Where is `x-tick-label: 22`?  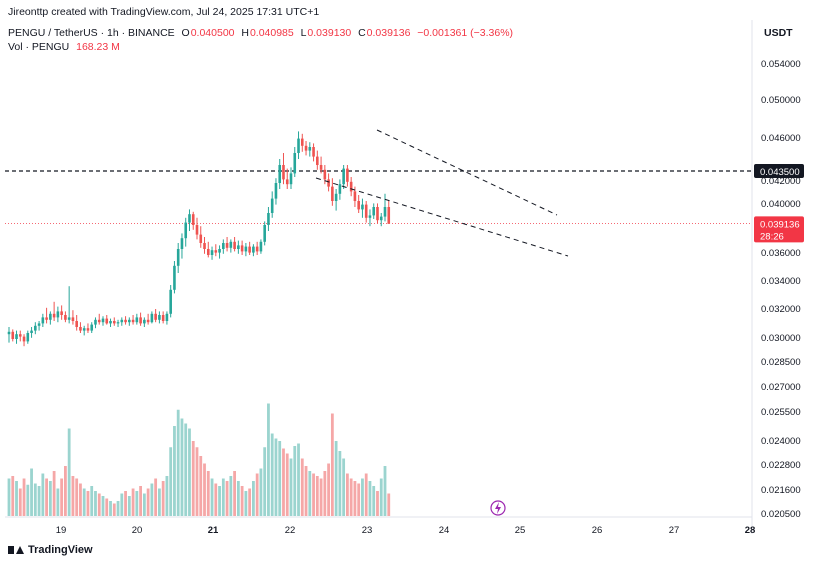 x-tick-label: 22 is located at coordinates (290, 530).